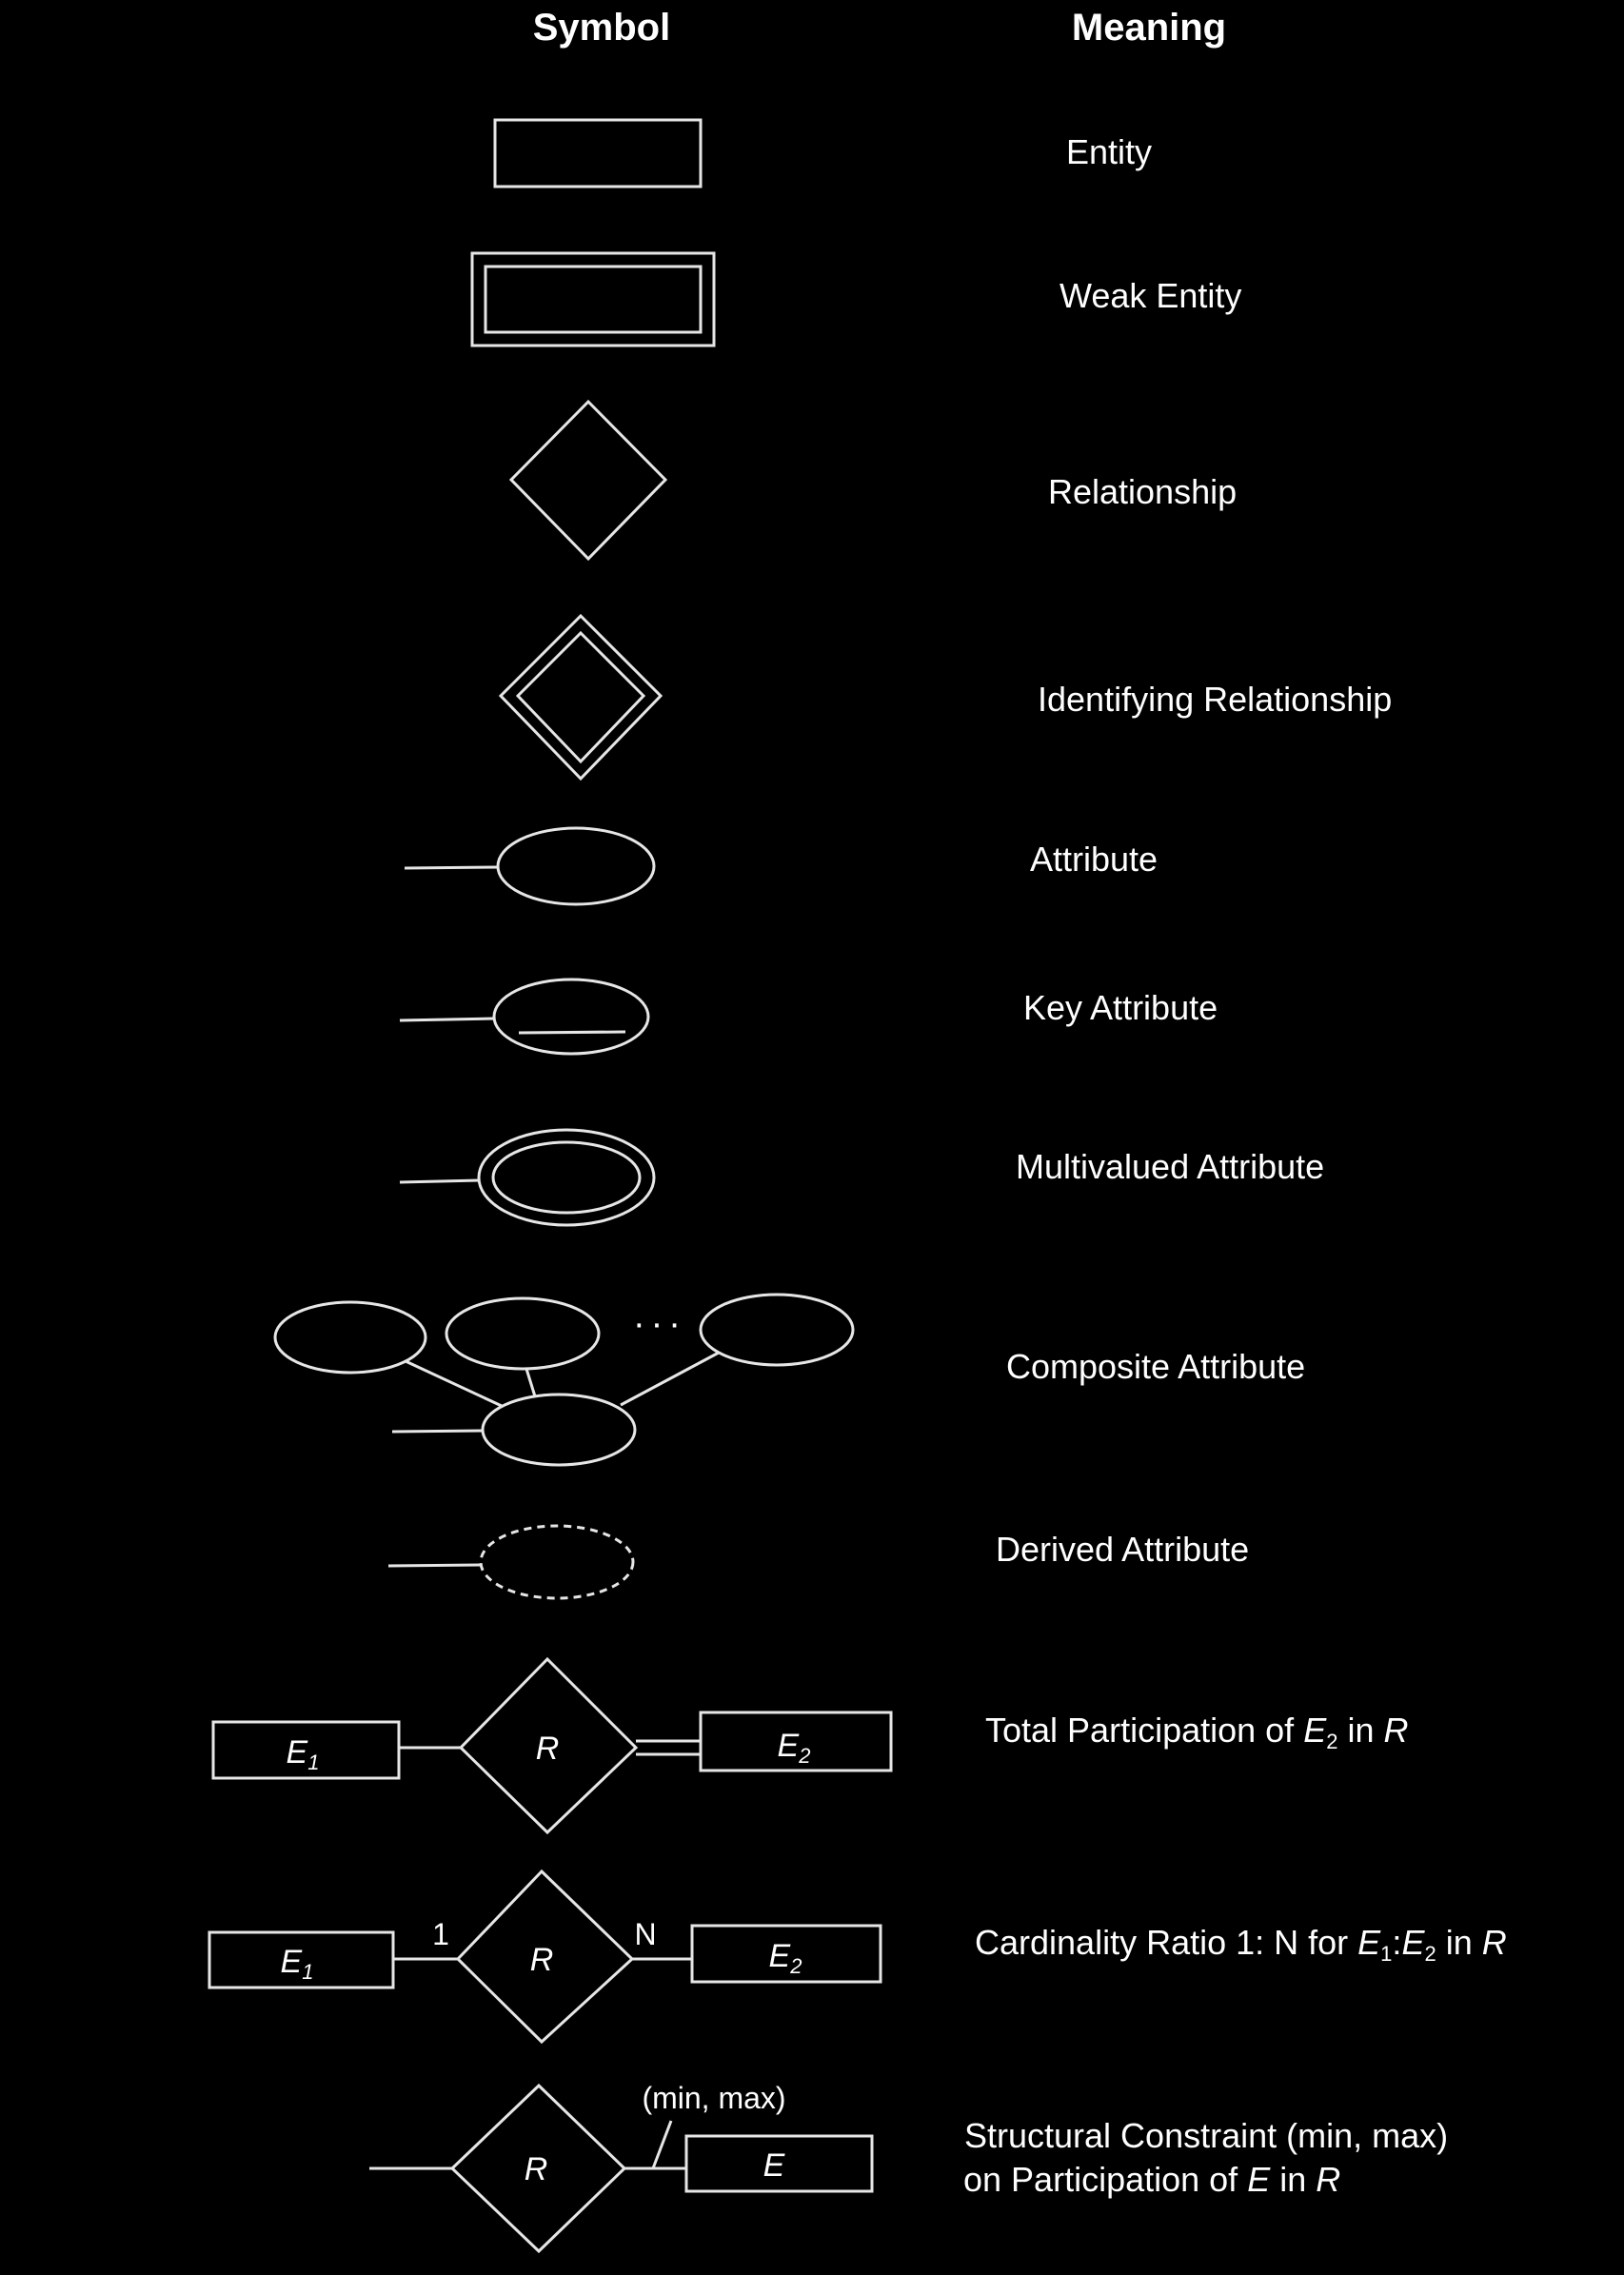  What do you see at coordinates (621, 2167) in the screenshot?
I see `structural-constraint-symbol: (min, max) R E` at bounding box center [621, 2167].